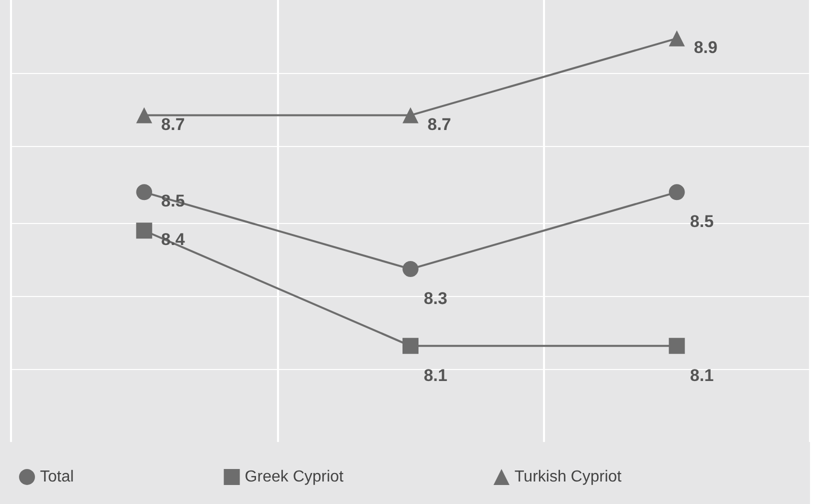 The image size is (833, 504). Describe the element at coordinates (568, 477) in the screenshot. I see `legend-label: Turkish Cypriot` at that location.